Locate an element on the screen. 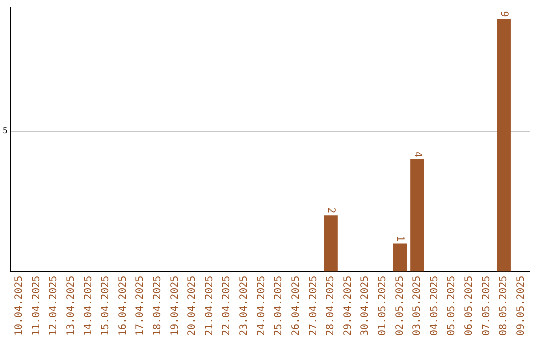 The width and height of the screenshot is (540, 340). x-tick-label: 25.04.2025 is located at coordinates (279, 306).